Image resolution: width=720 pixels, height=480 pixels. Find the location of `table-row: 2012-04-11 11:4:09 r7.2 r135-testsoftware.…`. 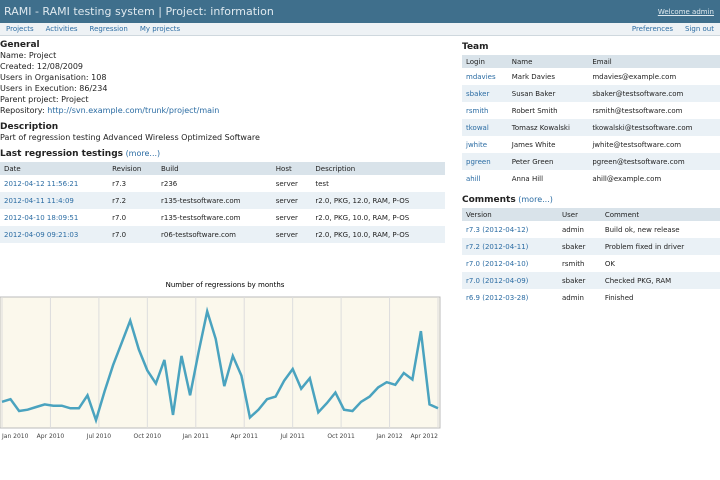

table-row: 2012-04-11 11:4:09 r7.2 r135-testsoftware.… is located at coordinates (222, 200).